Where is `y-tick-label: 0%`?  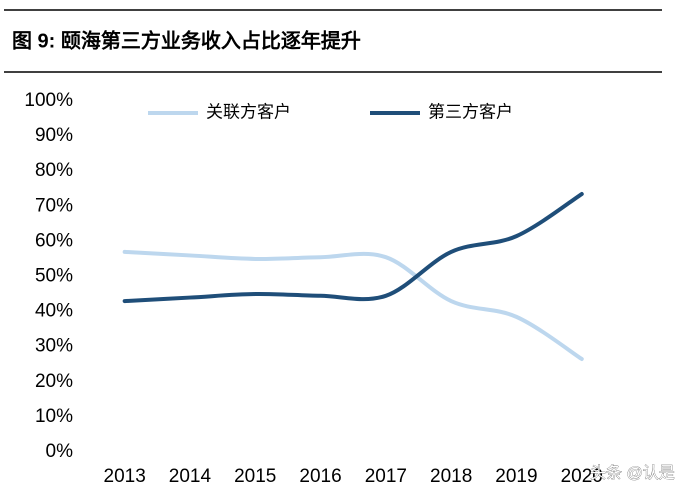
y-tick-label: 0% is located at coordinates (60, 451).